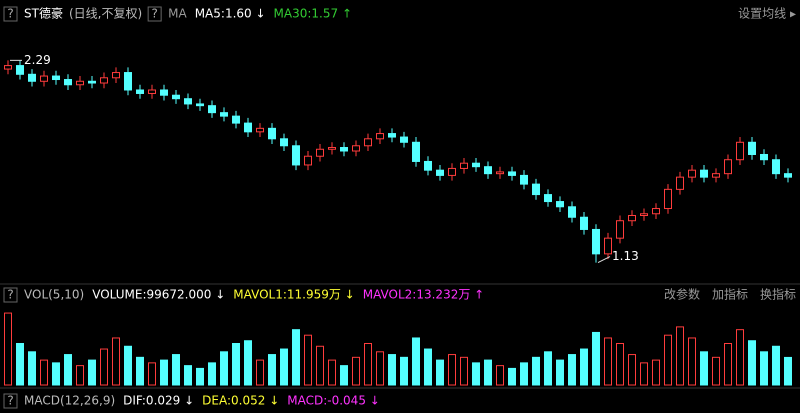  Describe the element at coordinates (730, 294) in the screenshot. I see `toolbar-button: 加指标` at that location.